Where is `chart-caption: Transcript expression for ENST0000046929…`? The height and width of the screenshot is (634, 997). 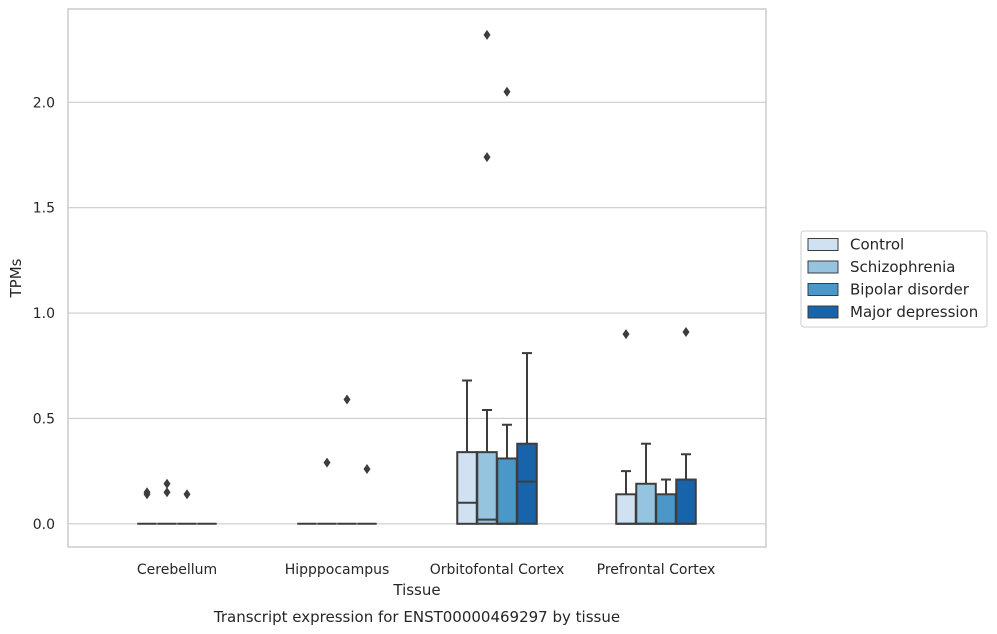
chart-caption: Transcript expression for ENST0000046929… is located at coordinates (416, 617).